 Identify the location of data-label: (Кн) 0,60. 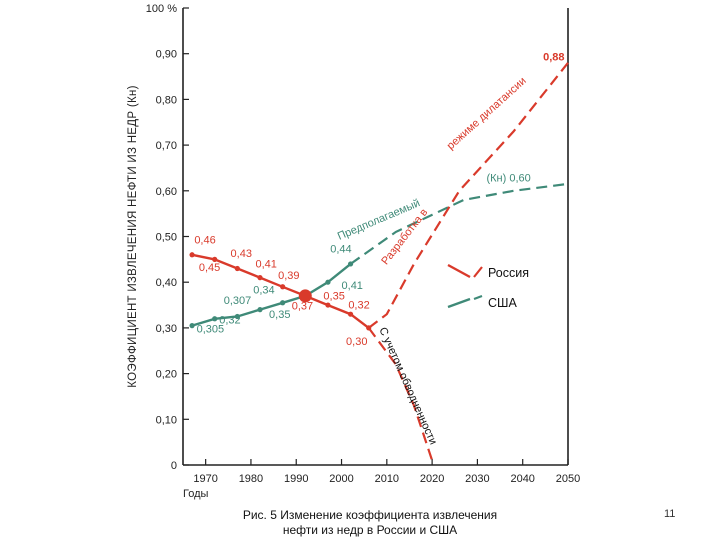
(508, 179).